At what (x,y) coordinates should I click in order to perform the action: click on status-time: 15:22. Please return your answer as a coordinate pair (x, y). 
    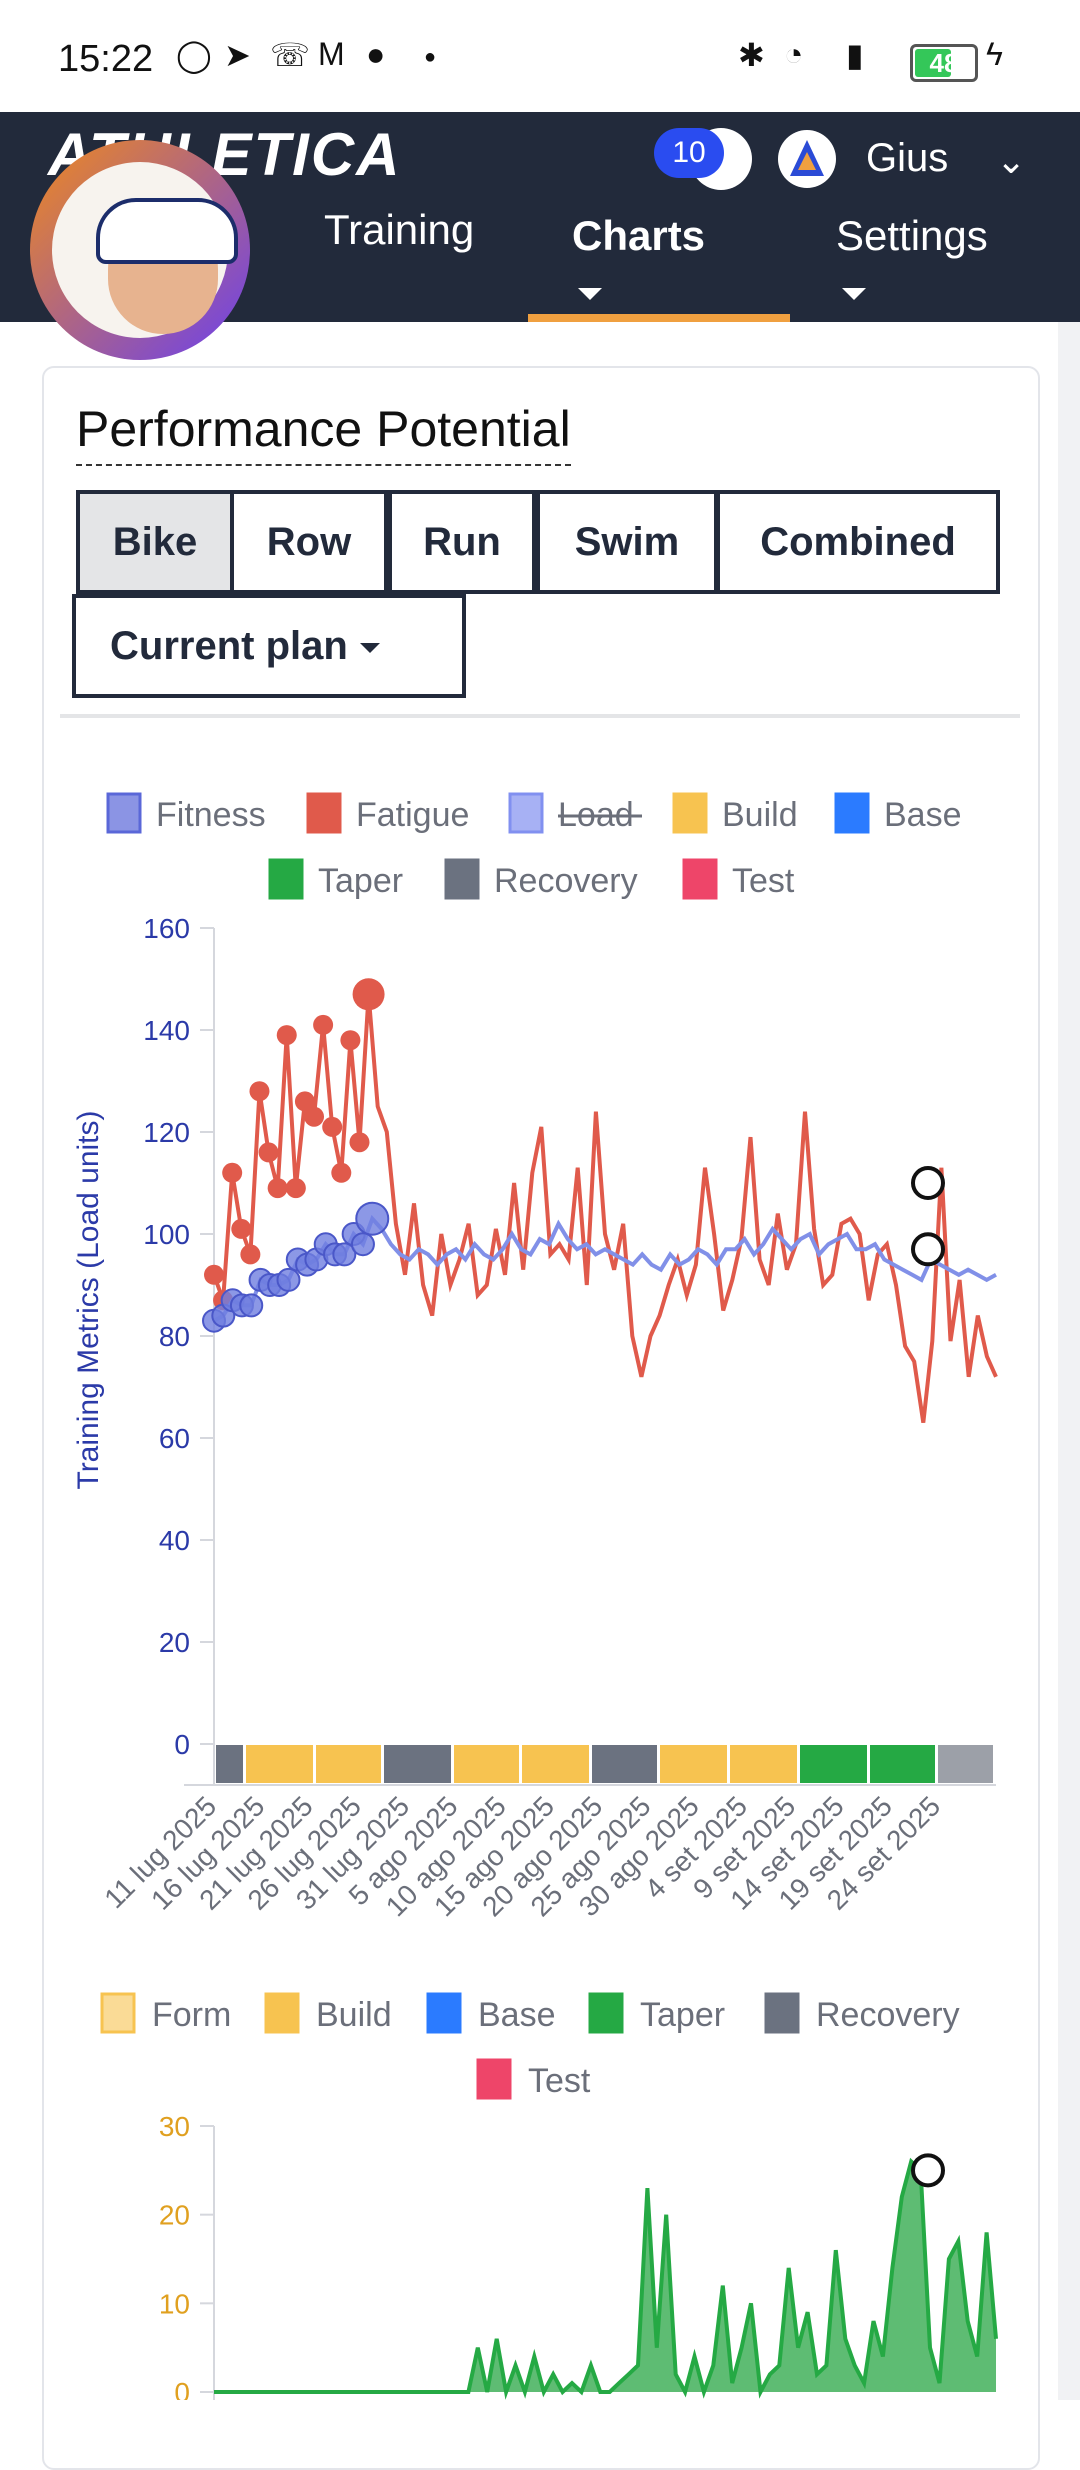
    Looking at the image, I should click on (106, 59).